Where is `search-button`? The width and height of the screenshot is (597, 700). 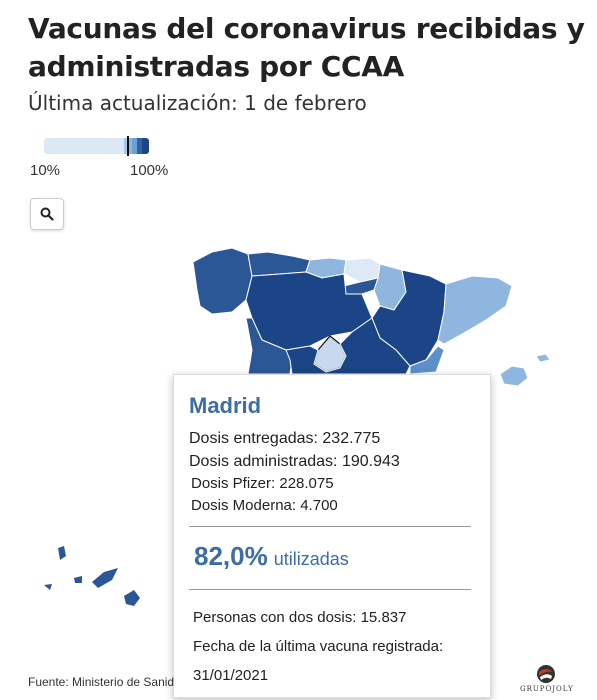 search-button is located at coordinates (47, 214).